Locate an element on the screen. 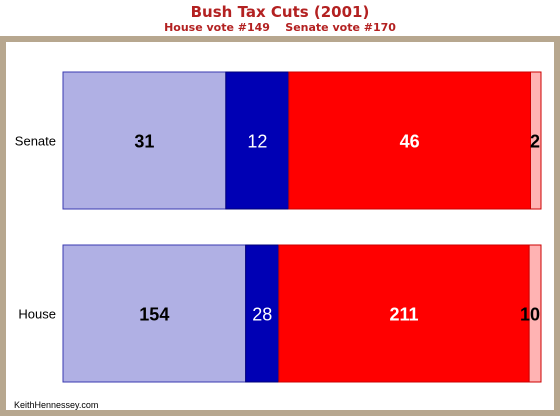 This screenshot has width=560, height=420. category-label-house: House is located at coordinates (37, 314).